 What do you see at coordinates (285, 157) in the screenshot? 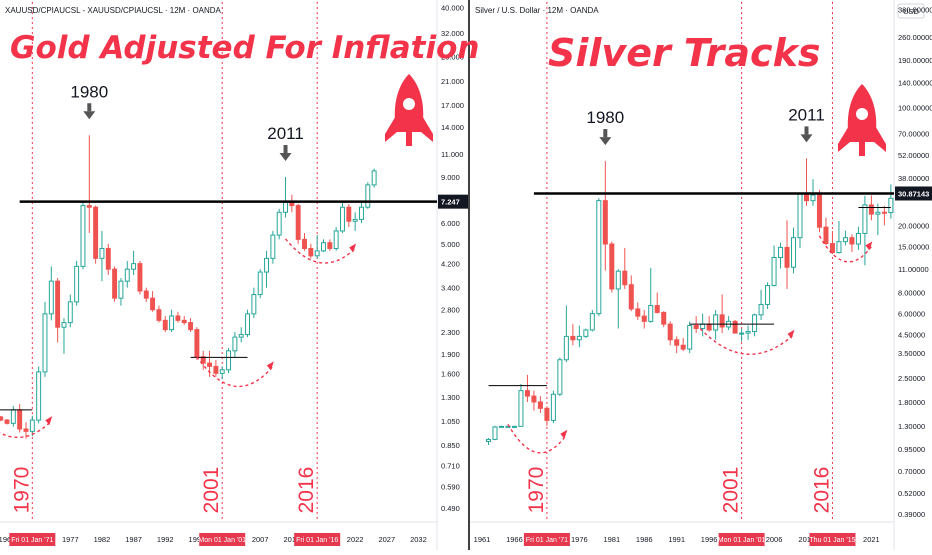
I see `down-arrow-head` at bounding box center [285, 157].